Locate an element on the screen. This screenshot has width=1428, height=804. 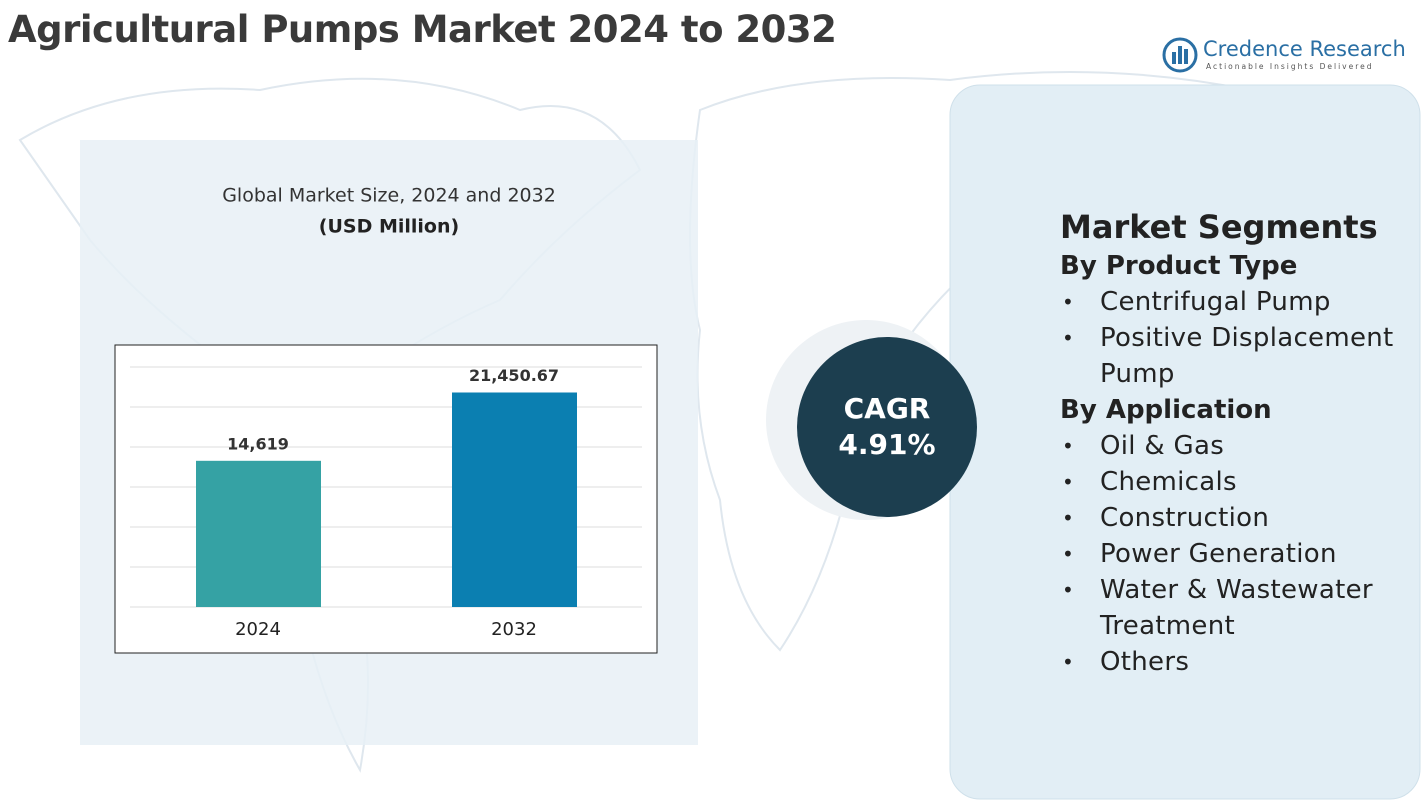
segment-item: Oil & Gas is located at coordinates (1235, 446).